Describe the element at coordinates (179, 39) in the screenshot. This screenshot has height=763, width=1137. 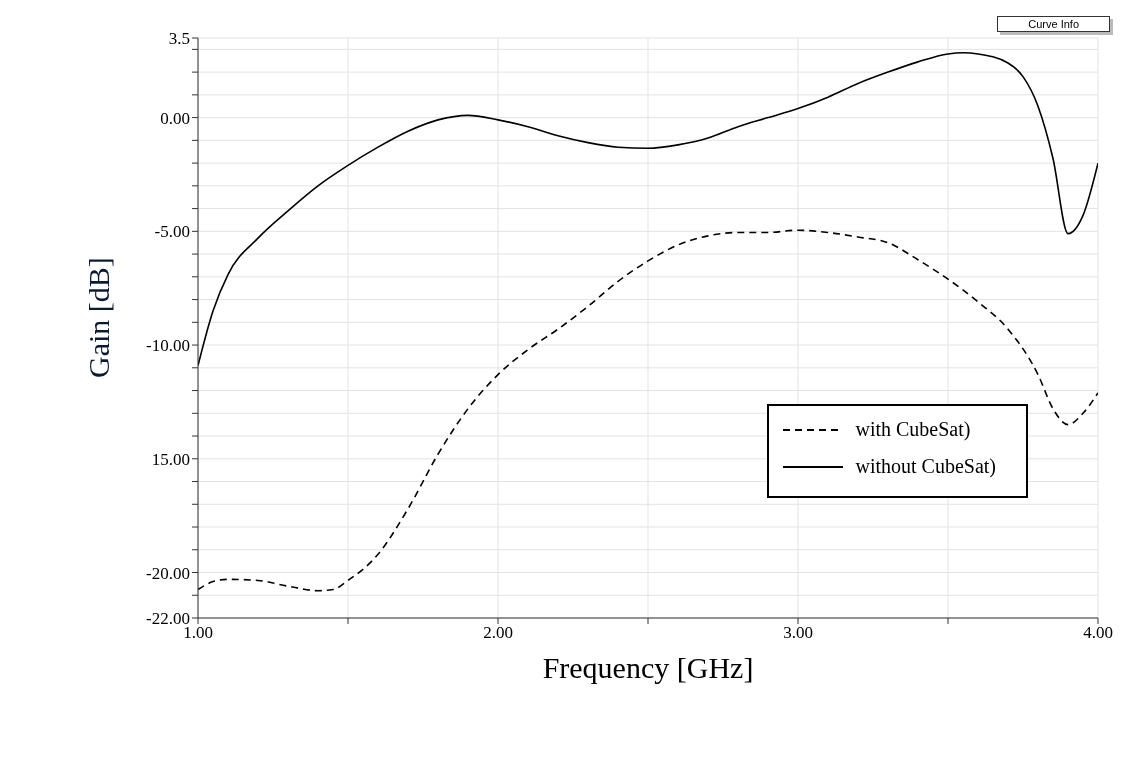
I see `y-tick-label: 3.5` at that location.